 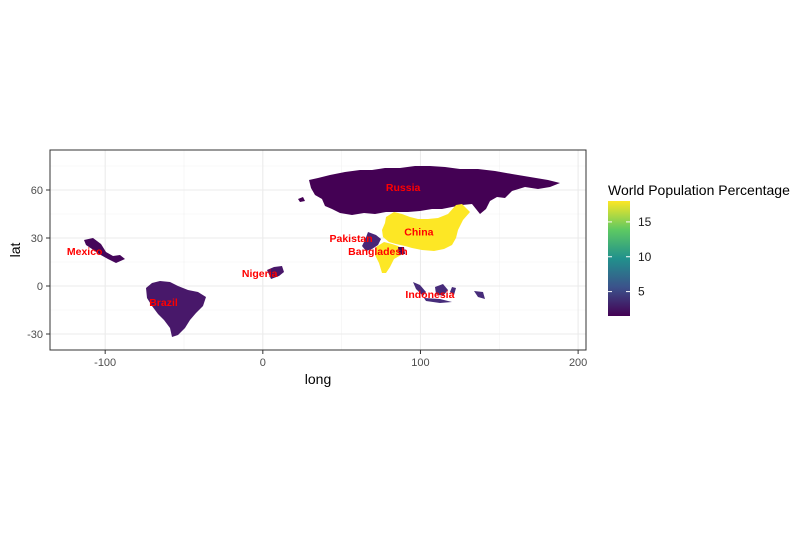 I want to click on country-label-pakistan: Pakistan, so click(x=351, y=239).